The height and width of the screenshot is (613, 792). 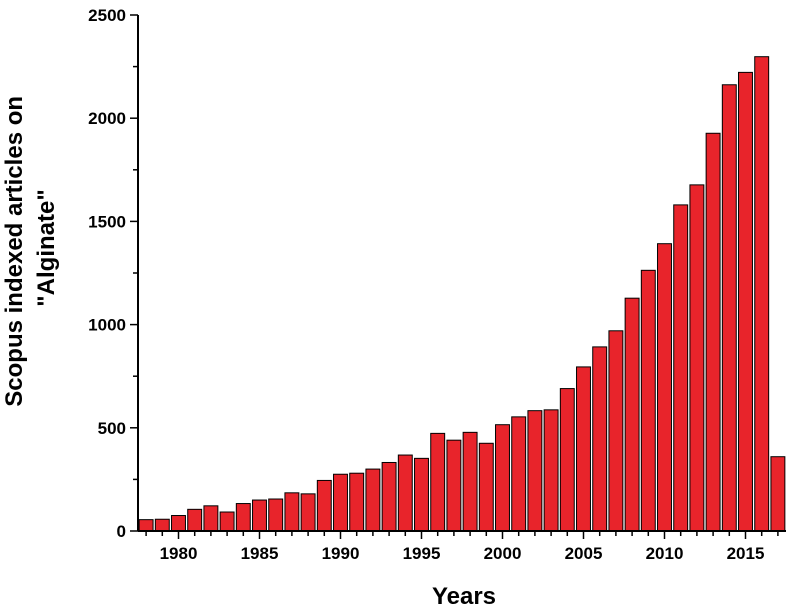 What do you see at coordinates (438, 482) in the screenshot?
I see `bar-1996` at bounding box center [438, 482].